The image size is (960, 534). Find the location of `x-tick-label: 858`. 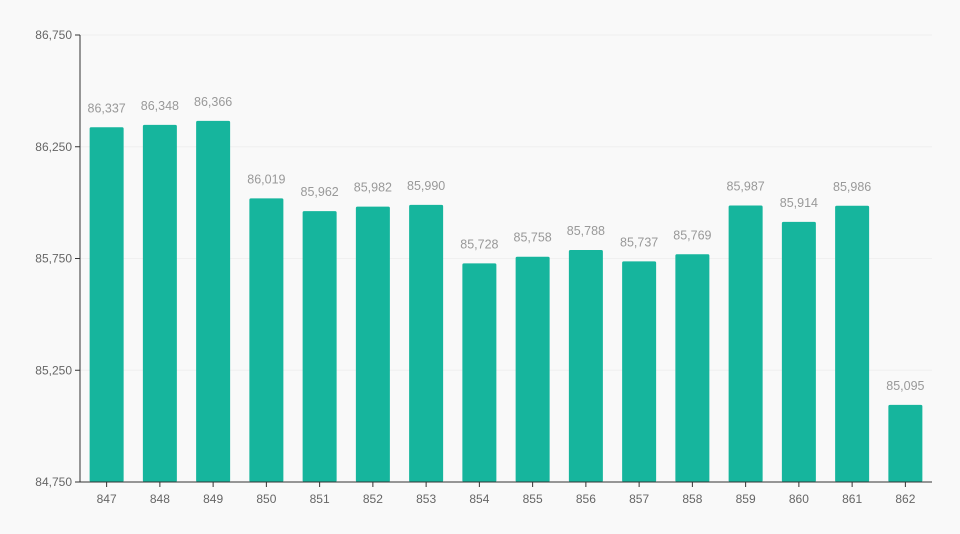

x-tick-label: 858 is located at coordinates (692, 499).